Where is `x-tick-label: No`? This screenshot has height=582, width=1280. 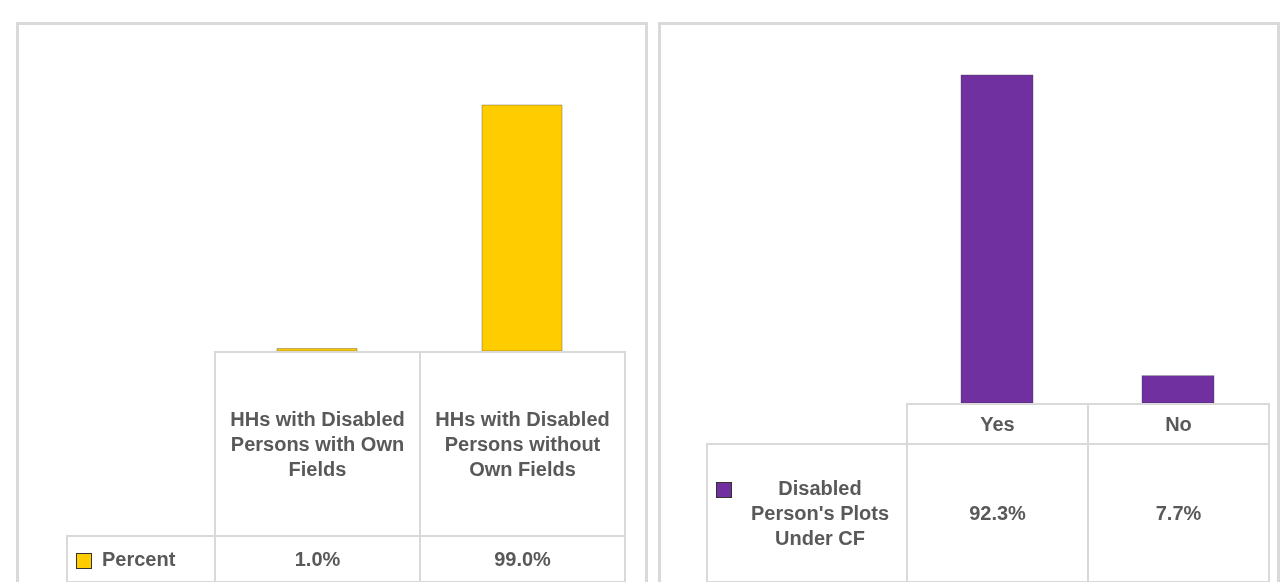 x-tick-label: No is located at coordinates (1178, 424).